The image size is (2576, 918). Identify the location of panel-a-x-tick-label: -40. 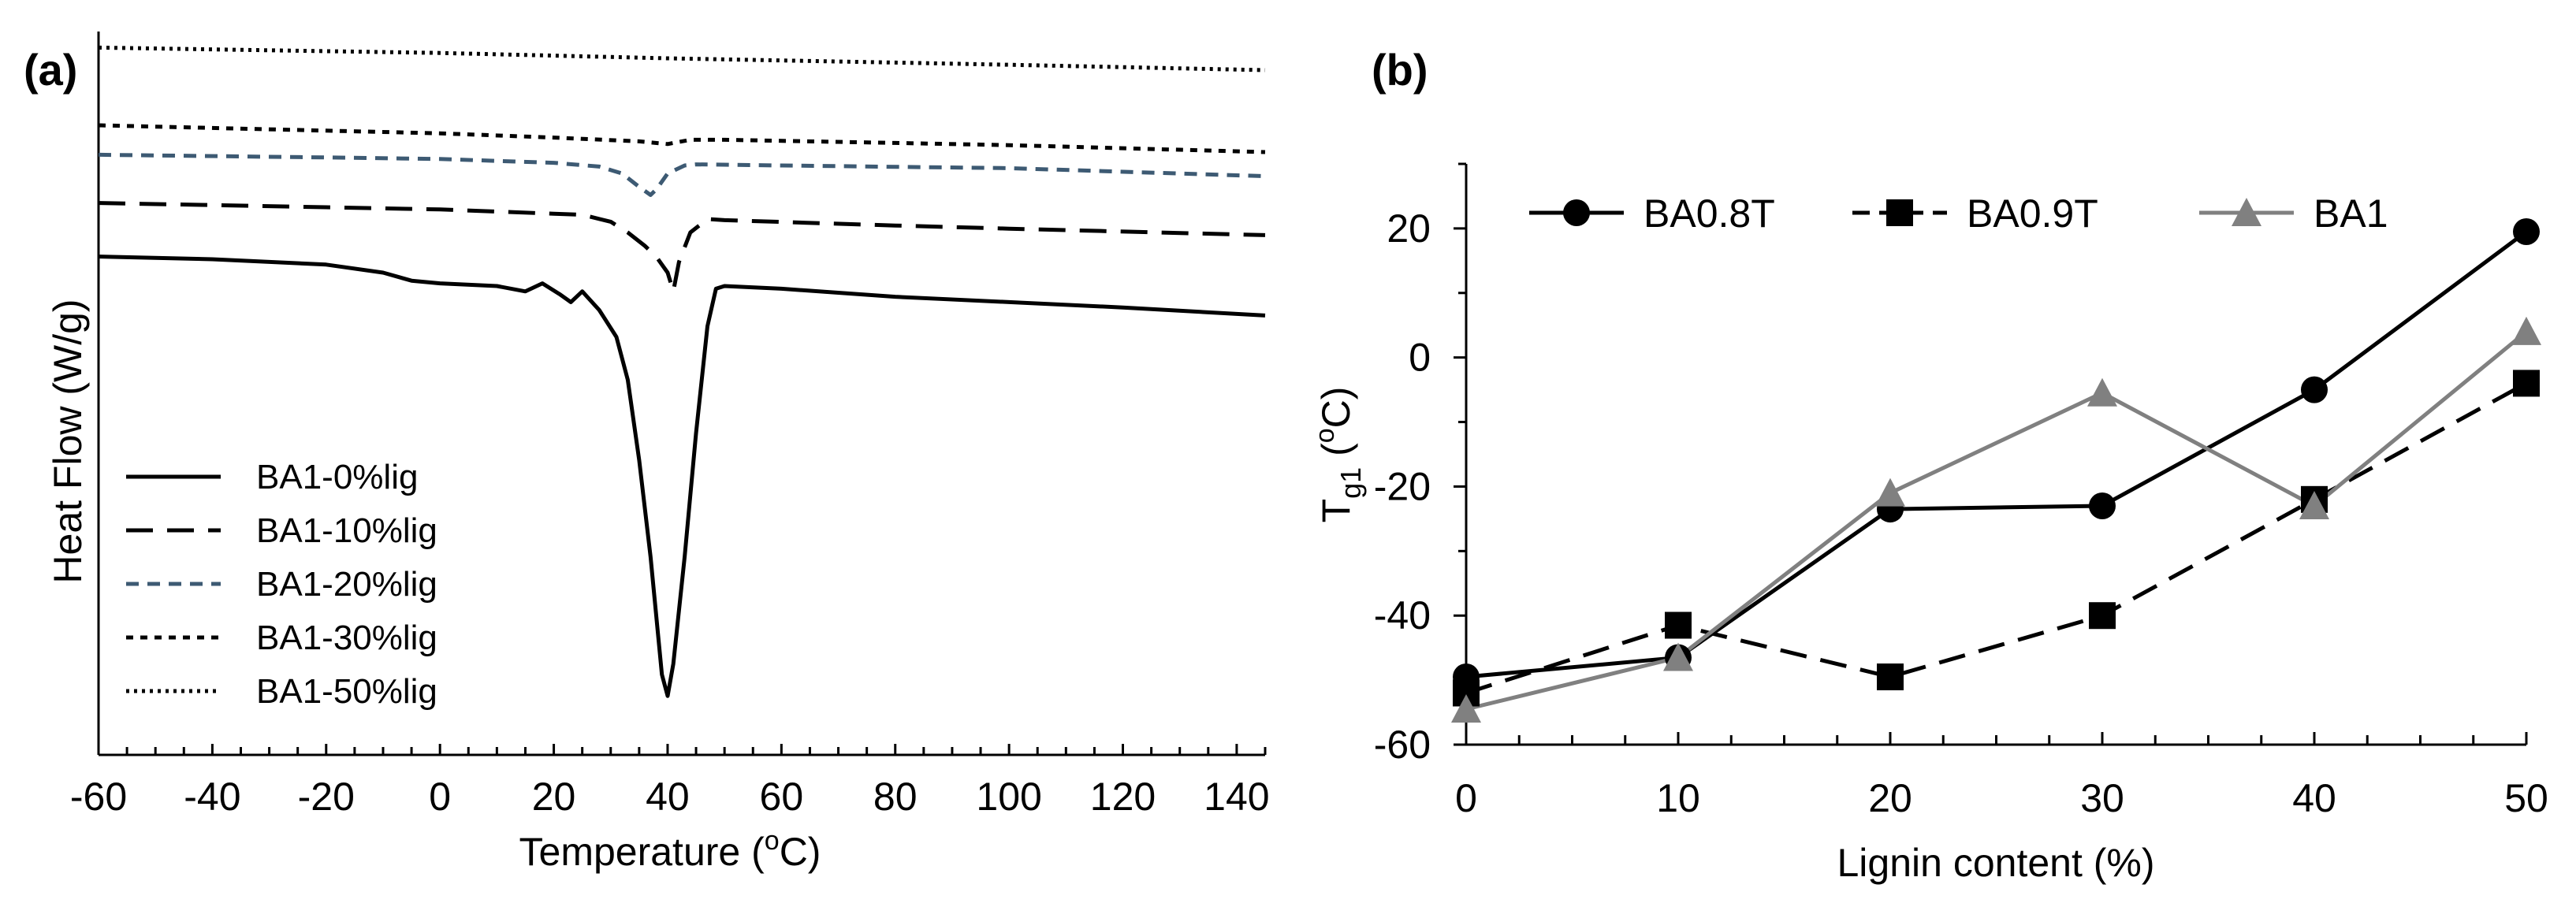
(212, 797).